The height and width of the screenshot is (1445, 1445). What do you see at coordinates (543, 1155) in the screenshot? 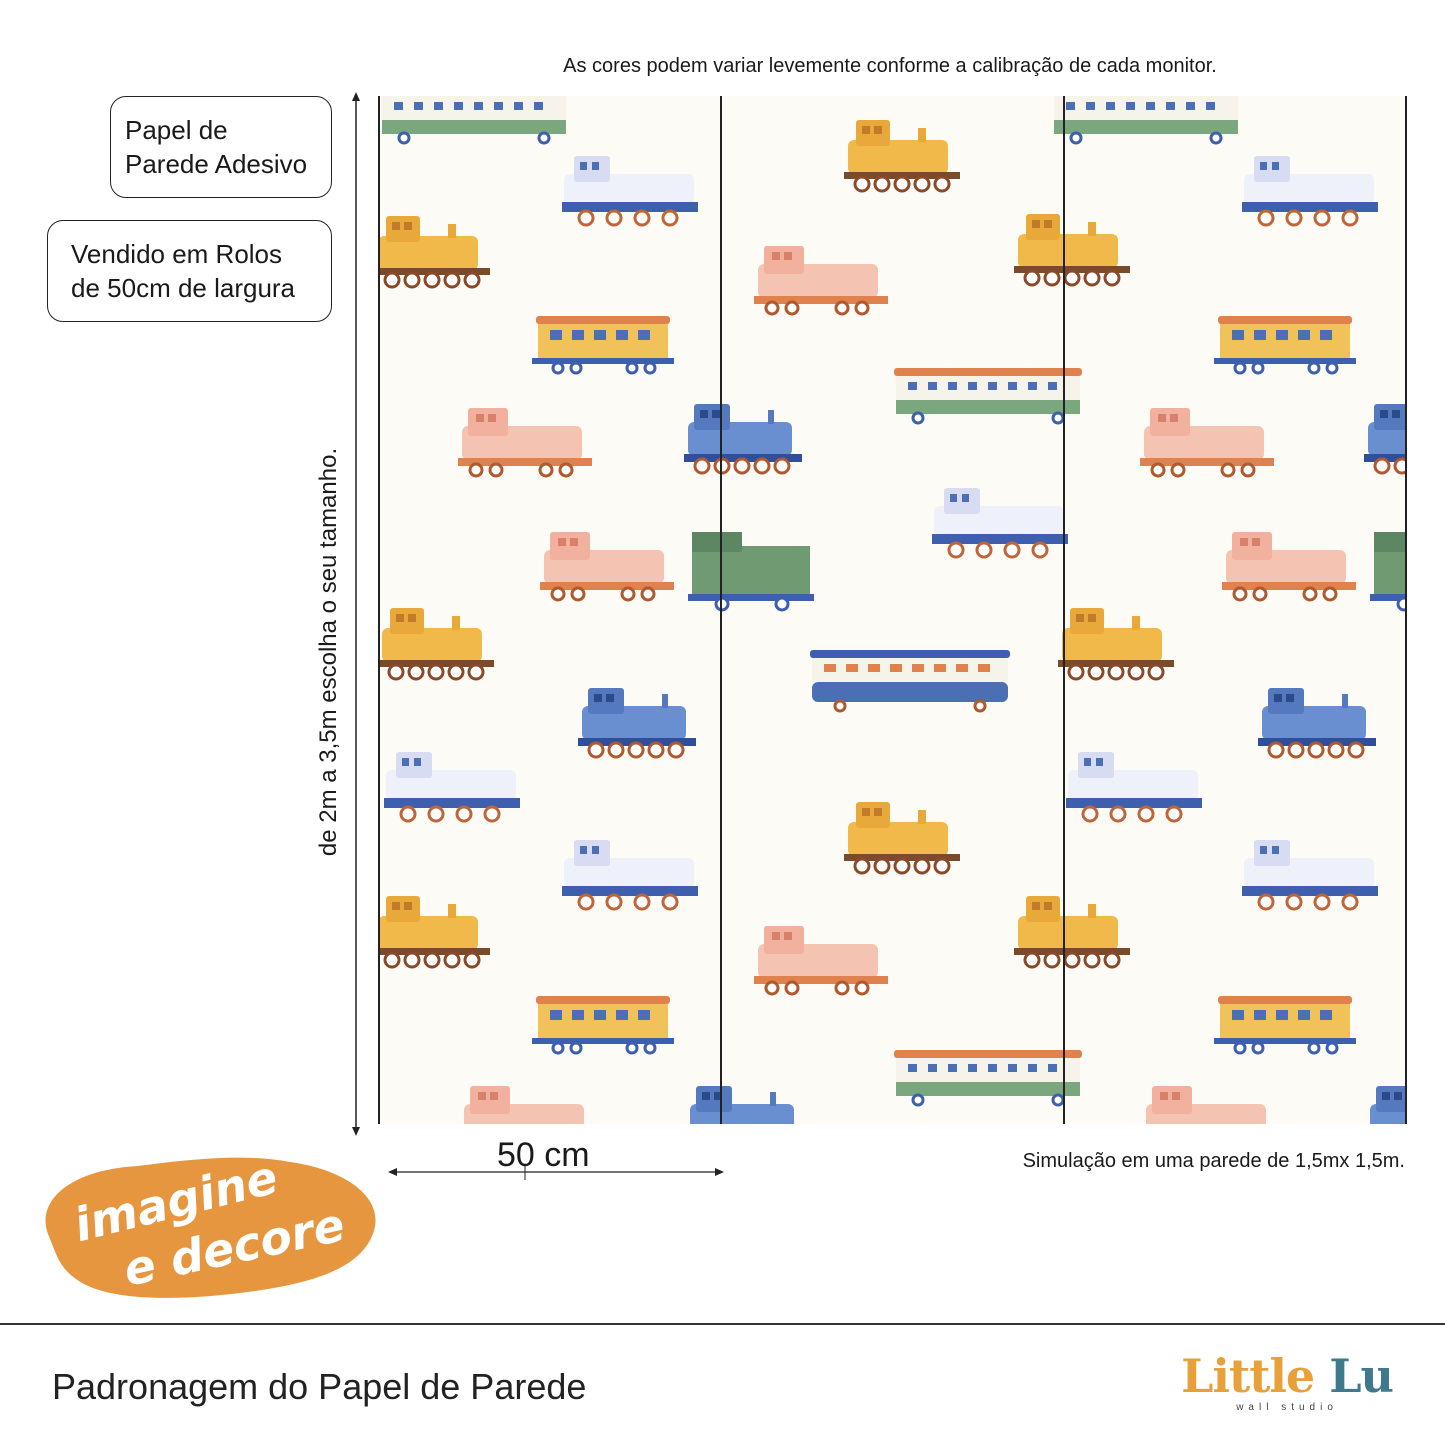
I see `width-label: 50 cm` at bounding box center [543, 1155].